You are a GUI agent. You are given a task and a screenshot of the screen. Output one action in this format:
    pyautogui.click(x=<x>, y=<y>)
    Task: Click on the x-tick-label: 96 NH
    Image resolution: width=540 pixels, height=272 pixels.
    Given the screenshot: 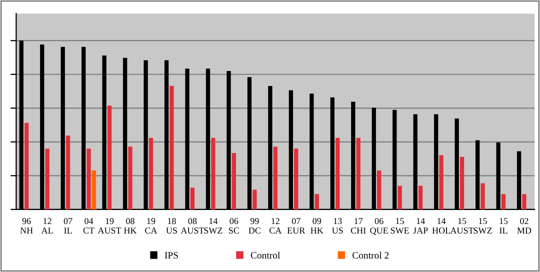 What is the action you would take?
    pyautogui.click(x=26, y=226)
    